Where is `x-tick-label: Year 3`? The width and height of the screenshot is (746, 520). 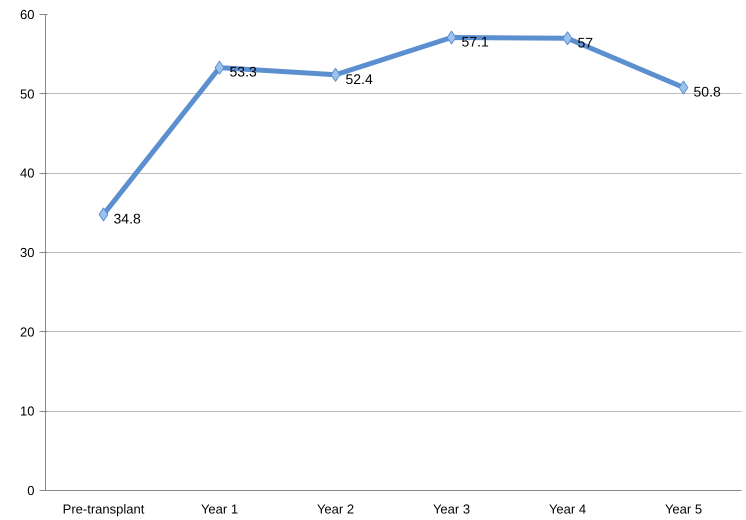 x-tick-label: Year 3 is located at coordinates (451, 509).